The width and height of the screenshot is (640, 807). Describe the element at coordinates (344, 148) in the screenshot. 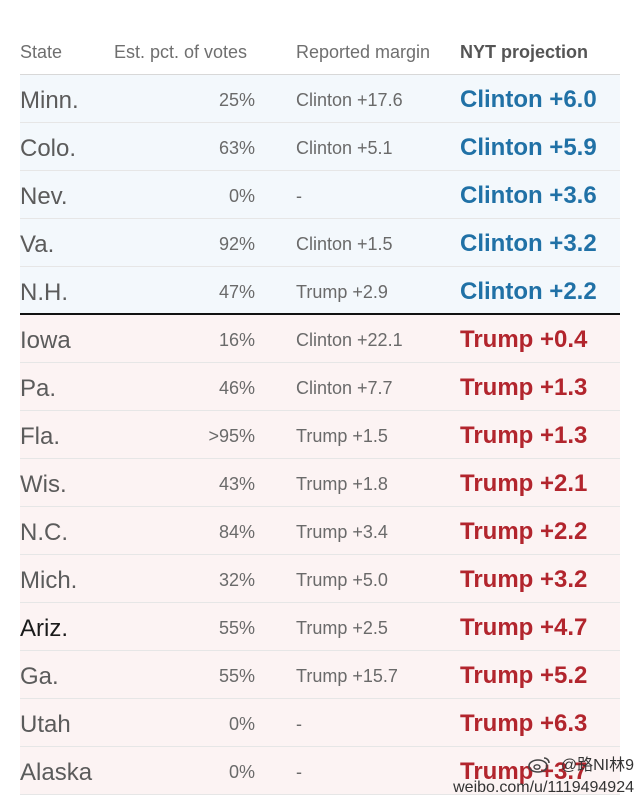

I see `reported-margin: Clinton +5.1` at that location.